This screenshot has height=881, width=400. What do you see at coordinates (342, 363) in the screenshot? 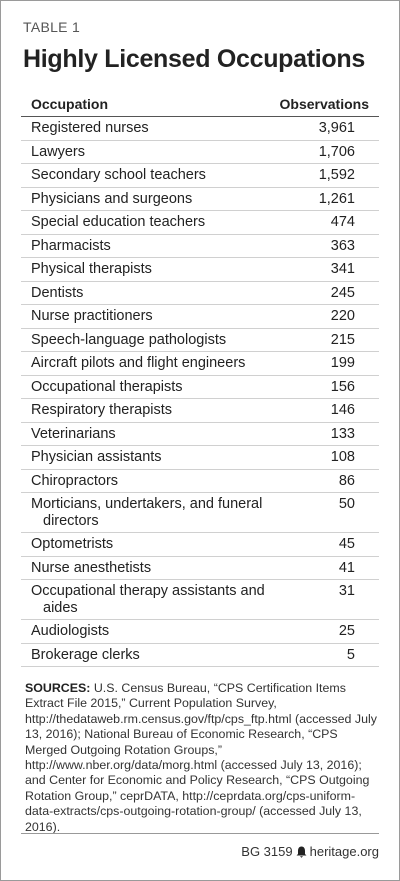
I see `observations: 199` at bounding box center [342, 363].